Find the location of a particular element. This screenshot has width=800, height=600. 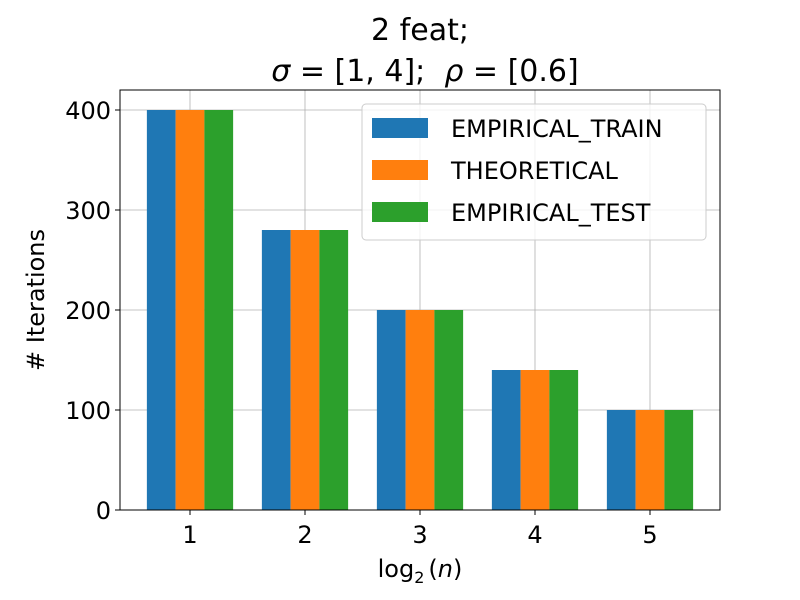

y-tick-label: 200 is located at coordinates (88, 311).